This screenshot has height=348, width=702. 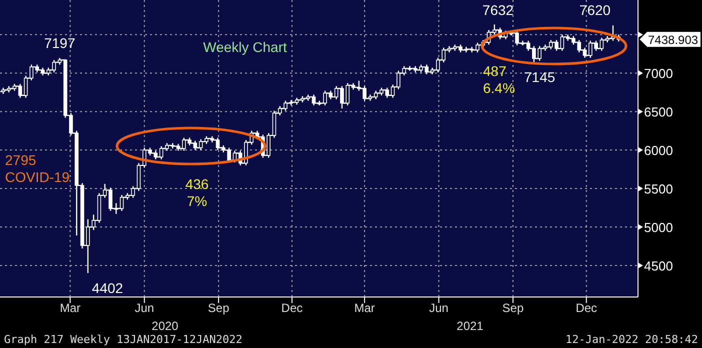 What do you see at coordinates (498, 10) in the screenshot?
I see `annotation: 7632` at bounding box center [498, 10].